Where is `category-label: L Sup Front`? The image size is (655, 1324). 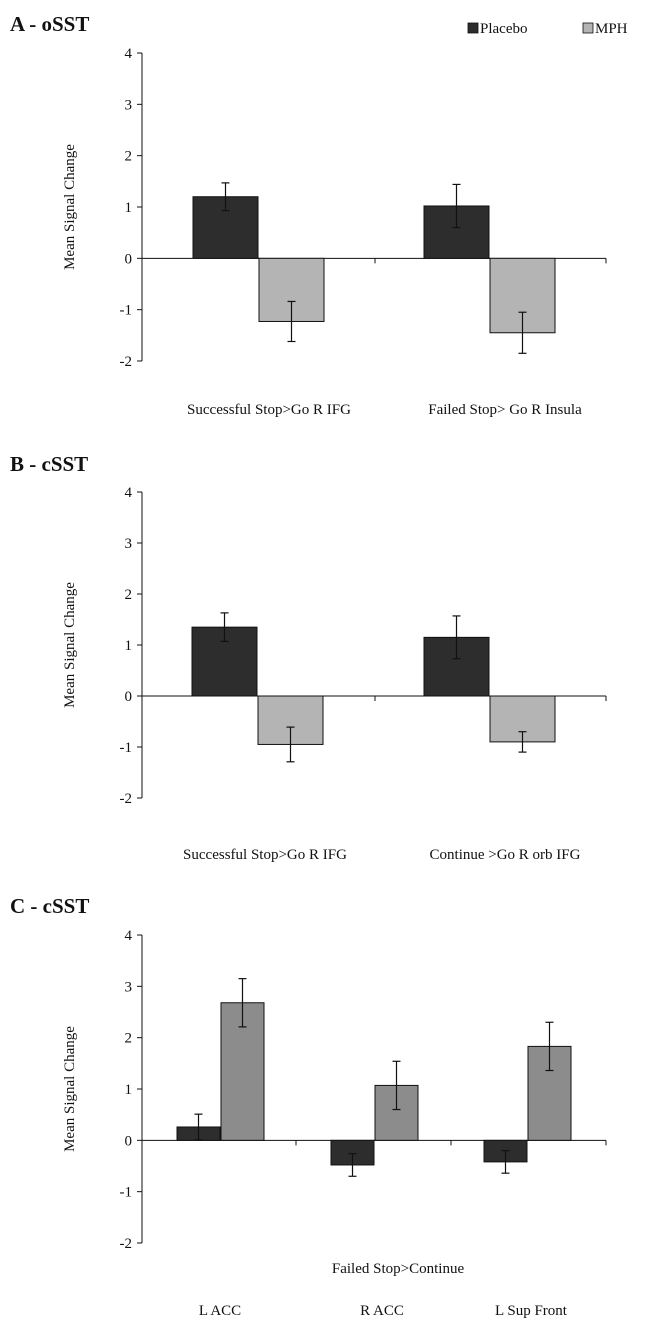 category-label: L Sup Front is located at coordinates (531, 1311).